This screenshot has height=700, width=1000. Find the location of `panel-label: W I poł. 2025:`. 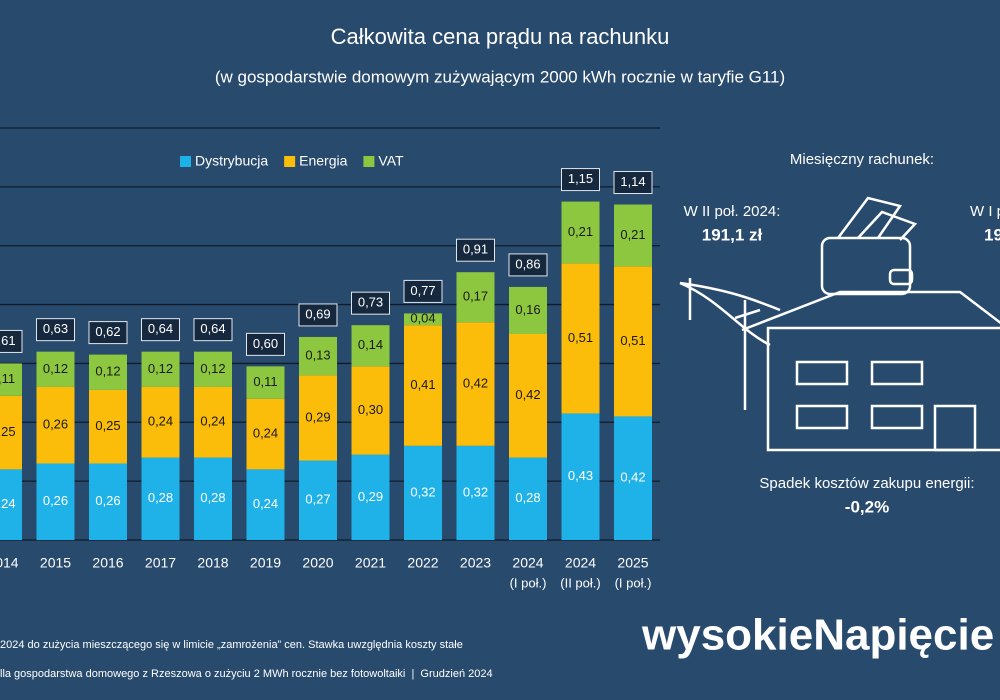

panel-label: W I poł. 2025: is located at coordinates (985, 211).